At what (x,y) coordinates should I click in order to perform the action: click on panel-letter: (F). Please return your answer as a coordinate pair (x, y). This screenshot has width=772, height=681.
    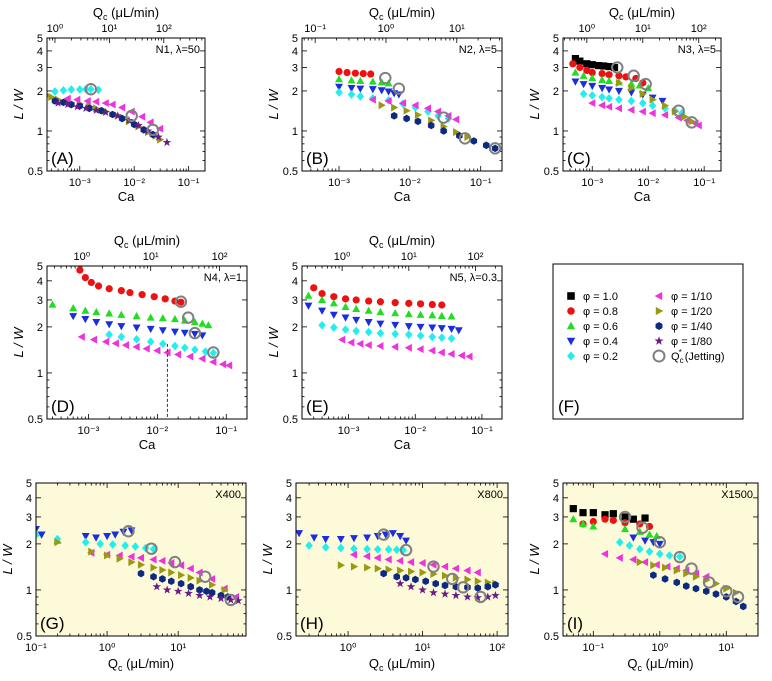
    Looking at the image, I should click on (569, 406).